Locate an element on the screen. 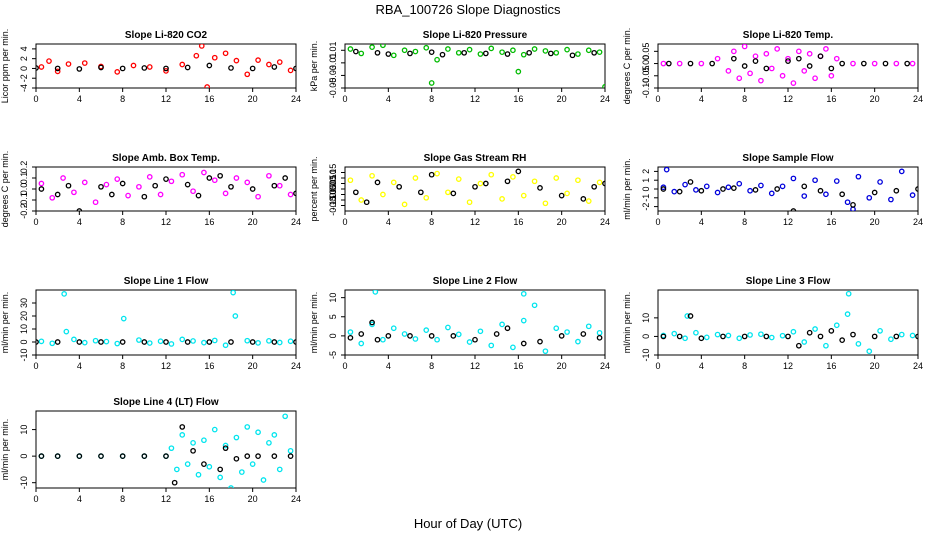 The height and width of the screenshot is (540, 936). x-tick-label: 16 is located at coordinates (209, 222).